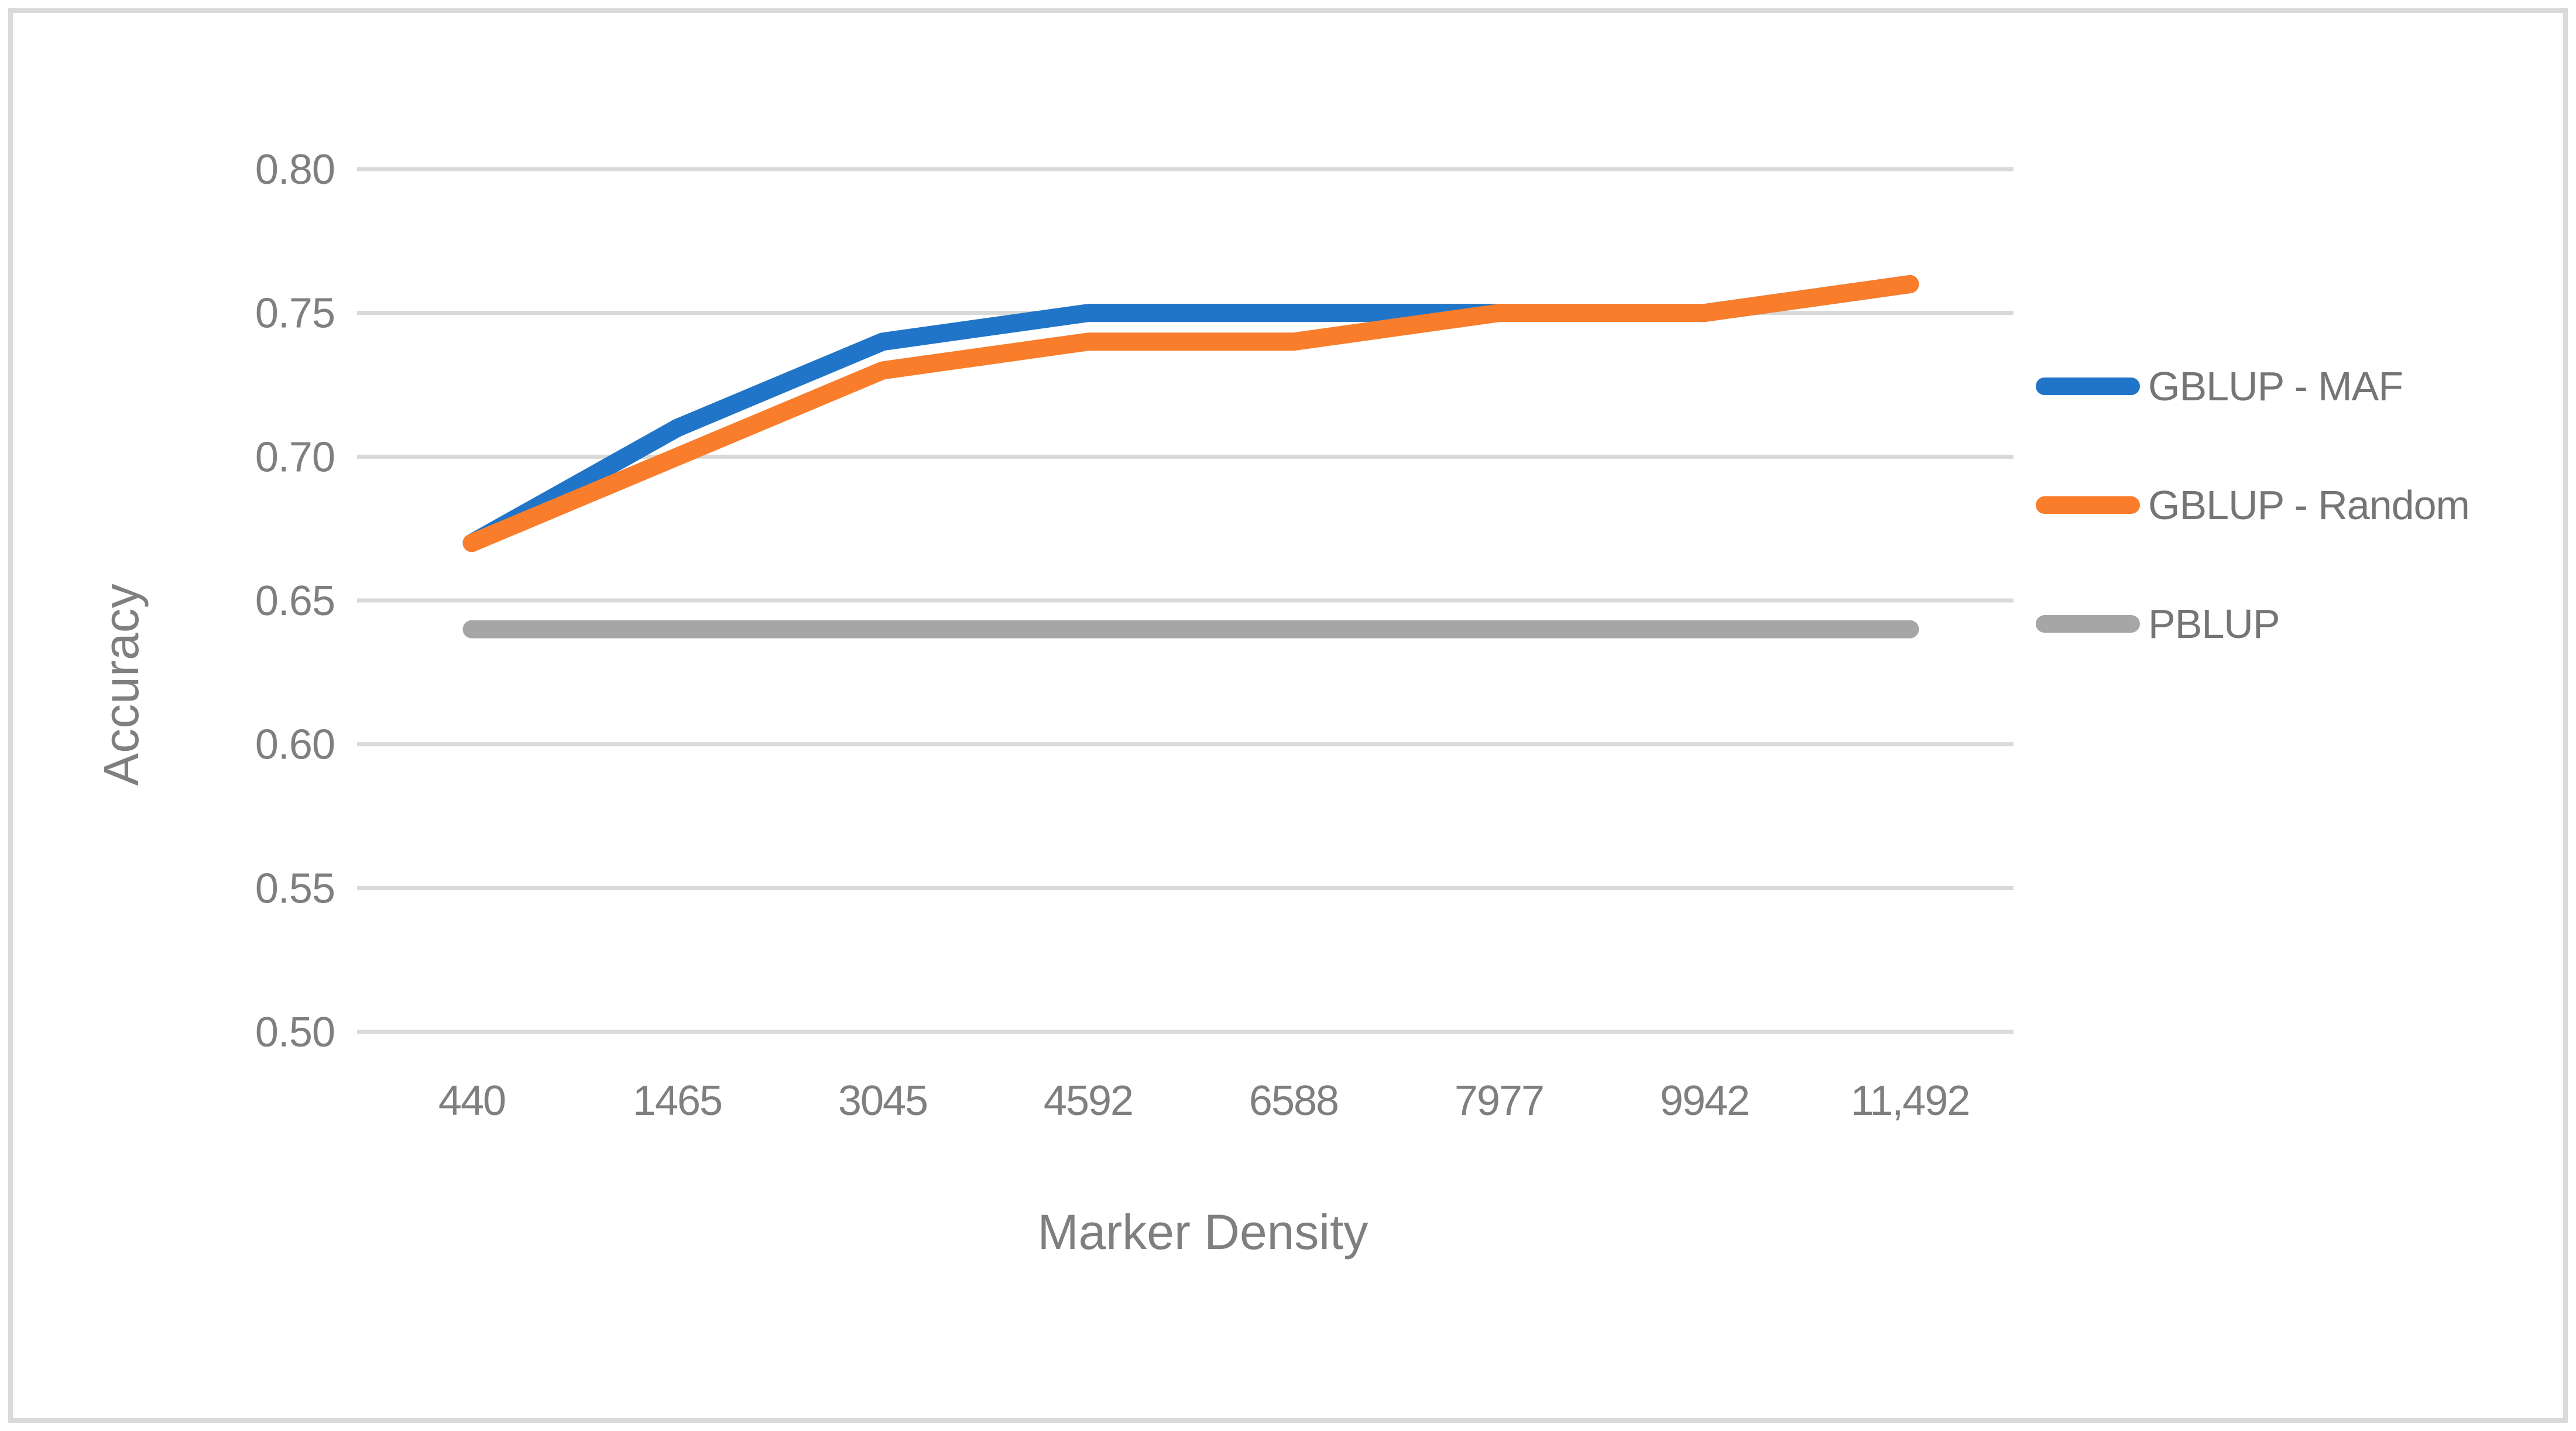  Describe the element at coordinates (2214, 624) in the screenshot. I see `legend-label-pblup: PBLUP` at that location.